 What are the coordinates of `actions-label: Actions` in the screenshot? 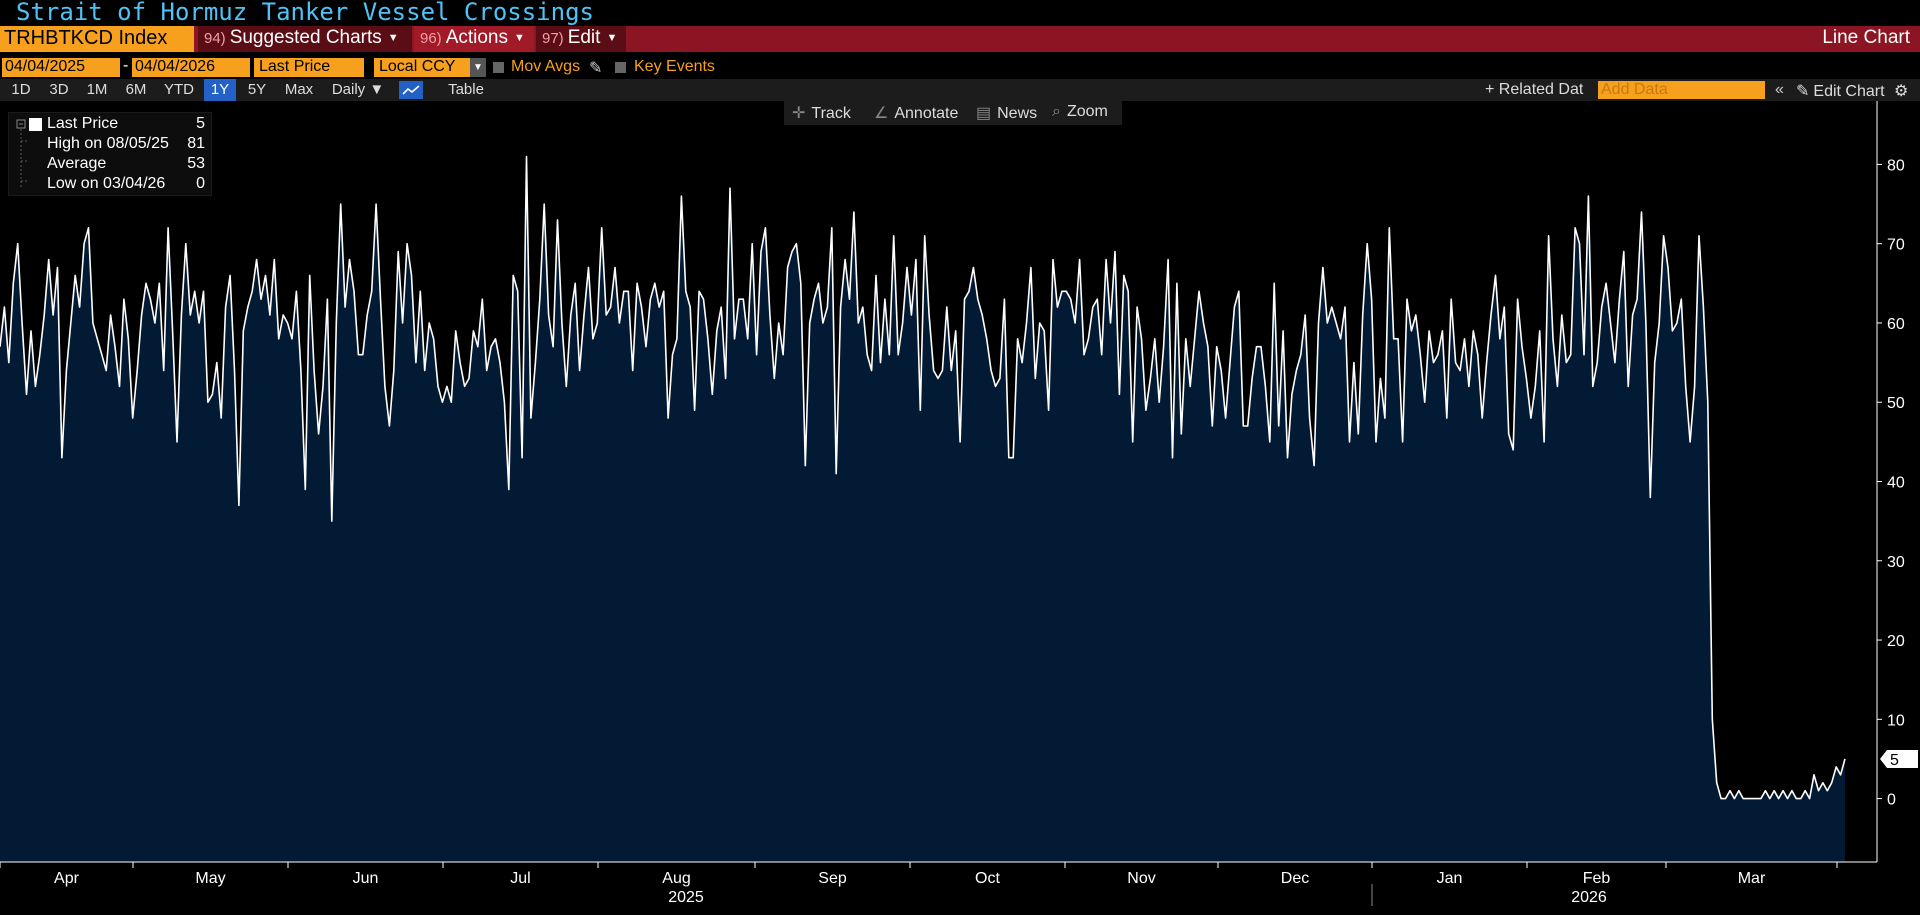 It's located at (476, 37).